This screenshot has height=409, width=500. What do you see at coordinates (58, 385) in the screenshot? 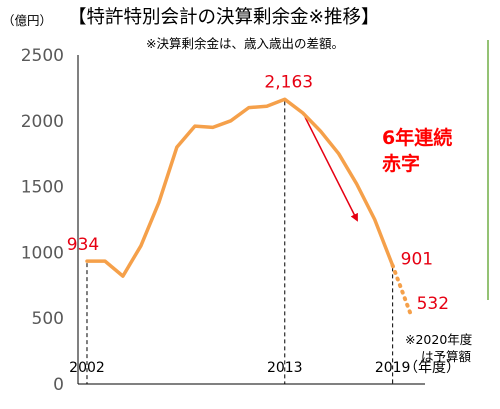
I see `y-tick-label: 0` at bounding box center [58, 385].